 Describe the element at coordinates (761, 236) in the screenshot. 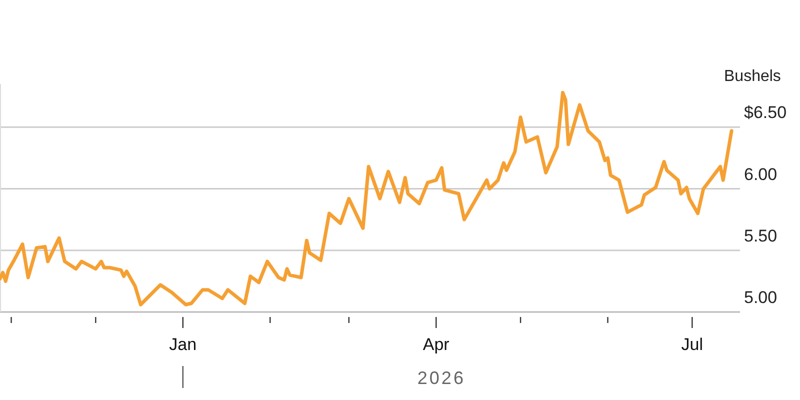

I see `y-tick-label: 5.50` at that location.